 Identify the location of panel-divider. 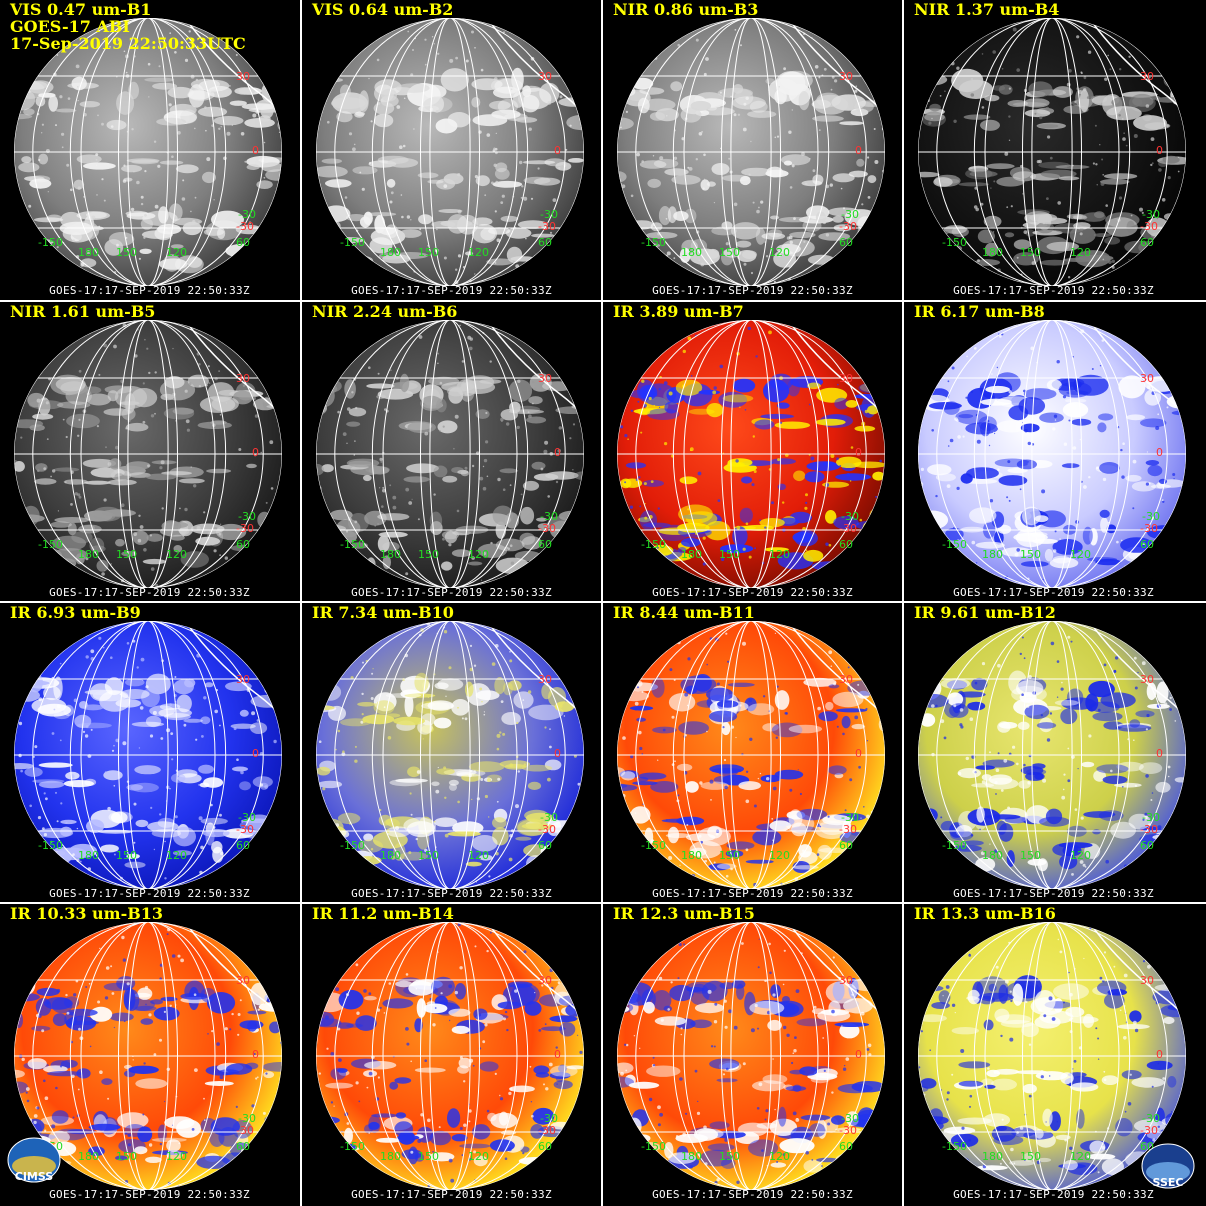
(903, 603).